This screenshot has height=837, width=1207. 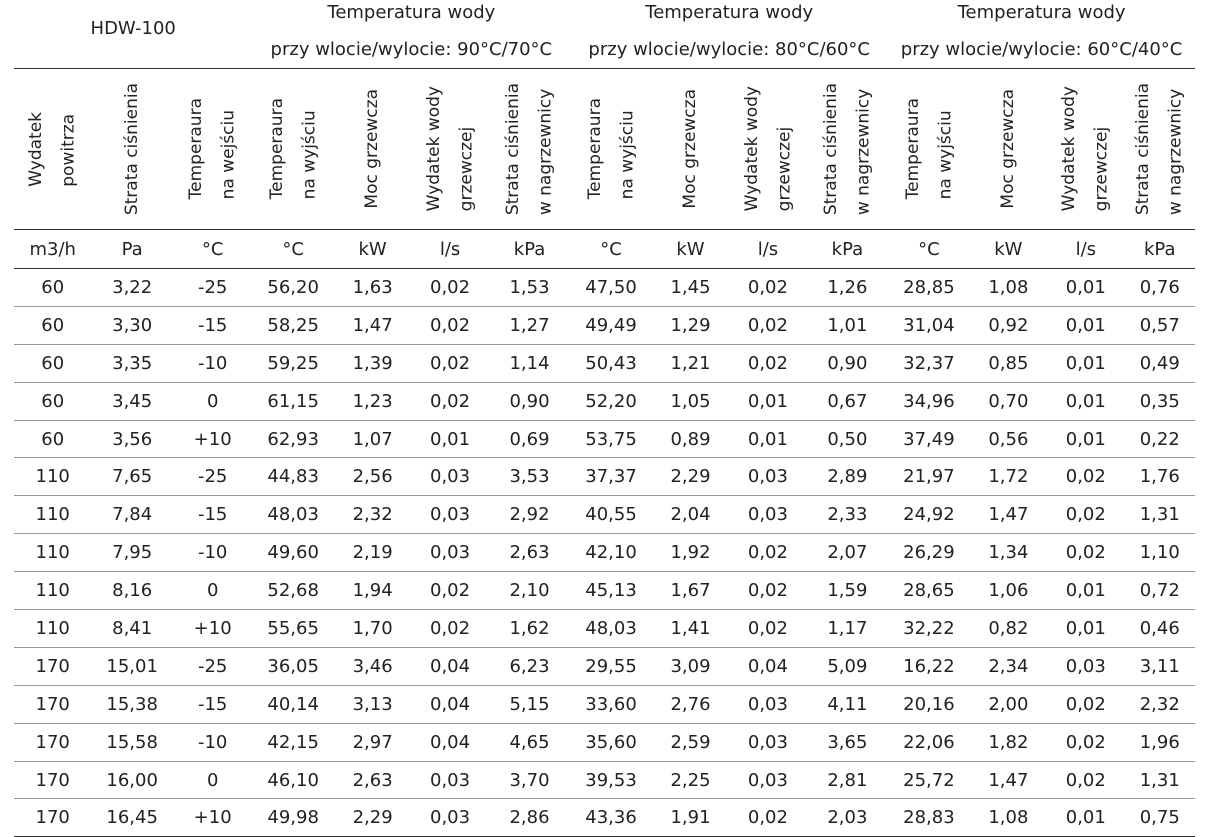 I want to click on table-cell: 44,83, so click(x=293, y=477).